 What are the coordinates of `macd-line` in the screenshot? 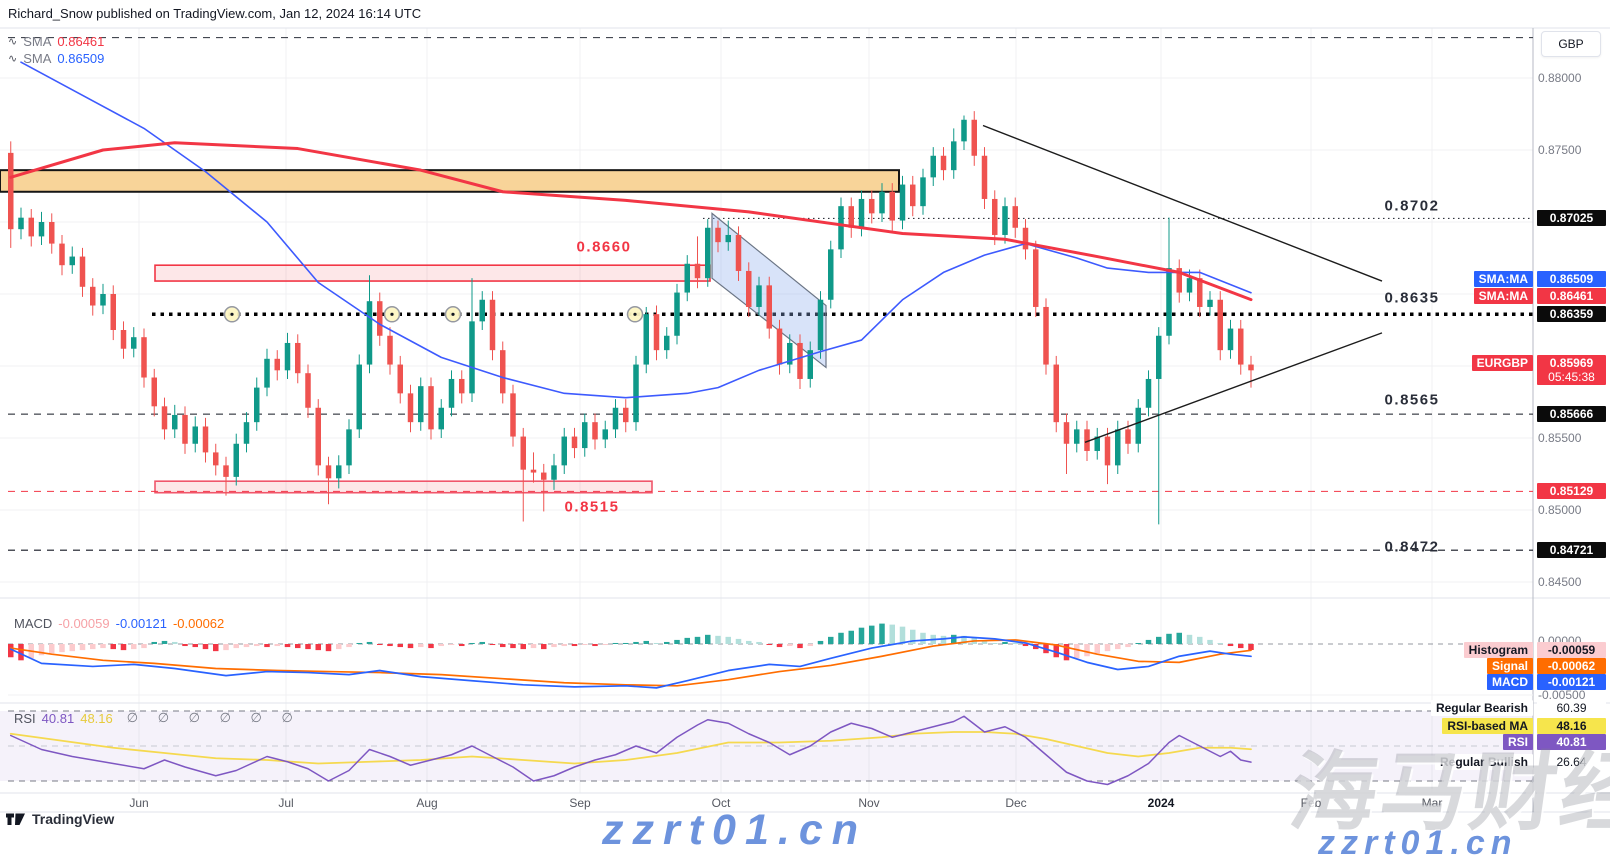 It's located at (630, 662).